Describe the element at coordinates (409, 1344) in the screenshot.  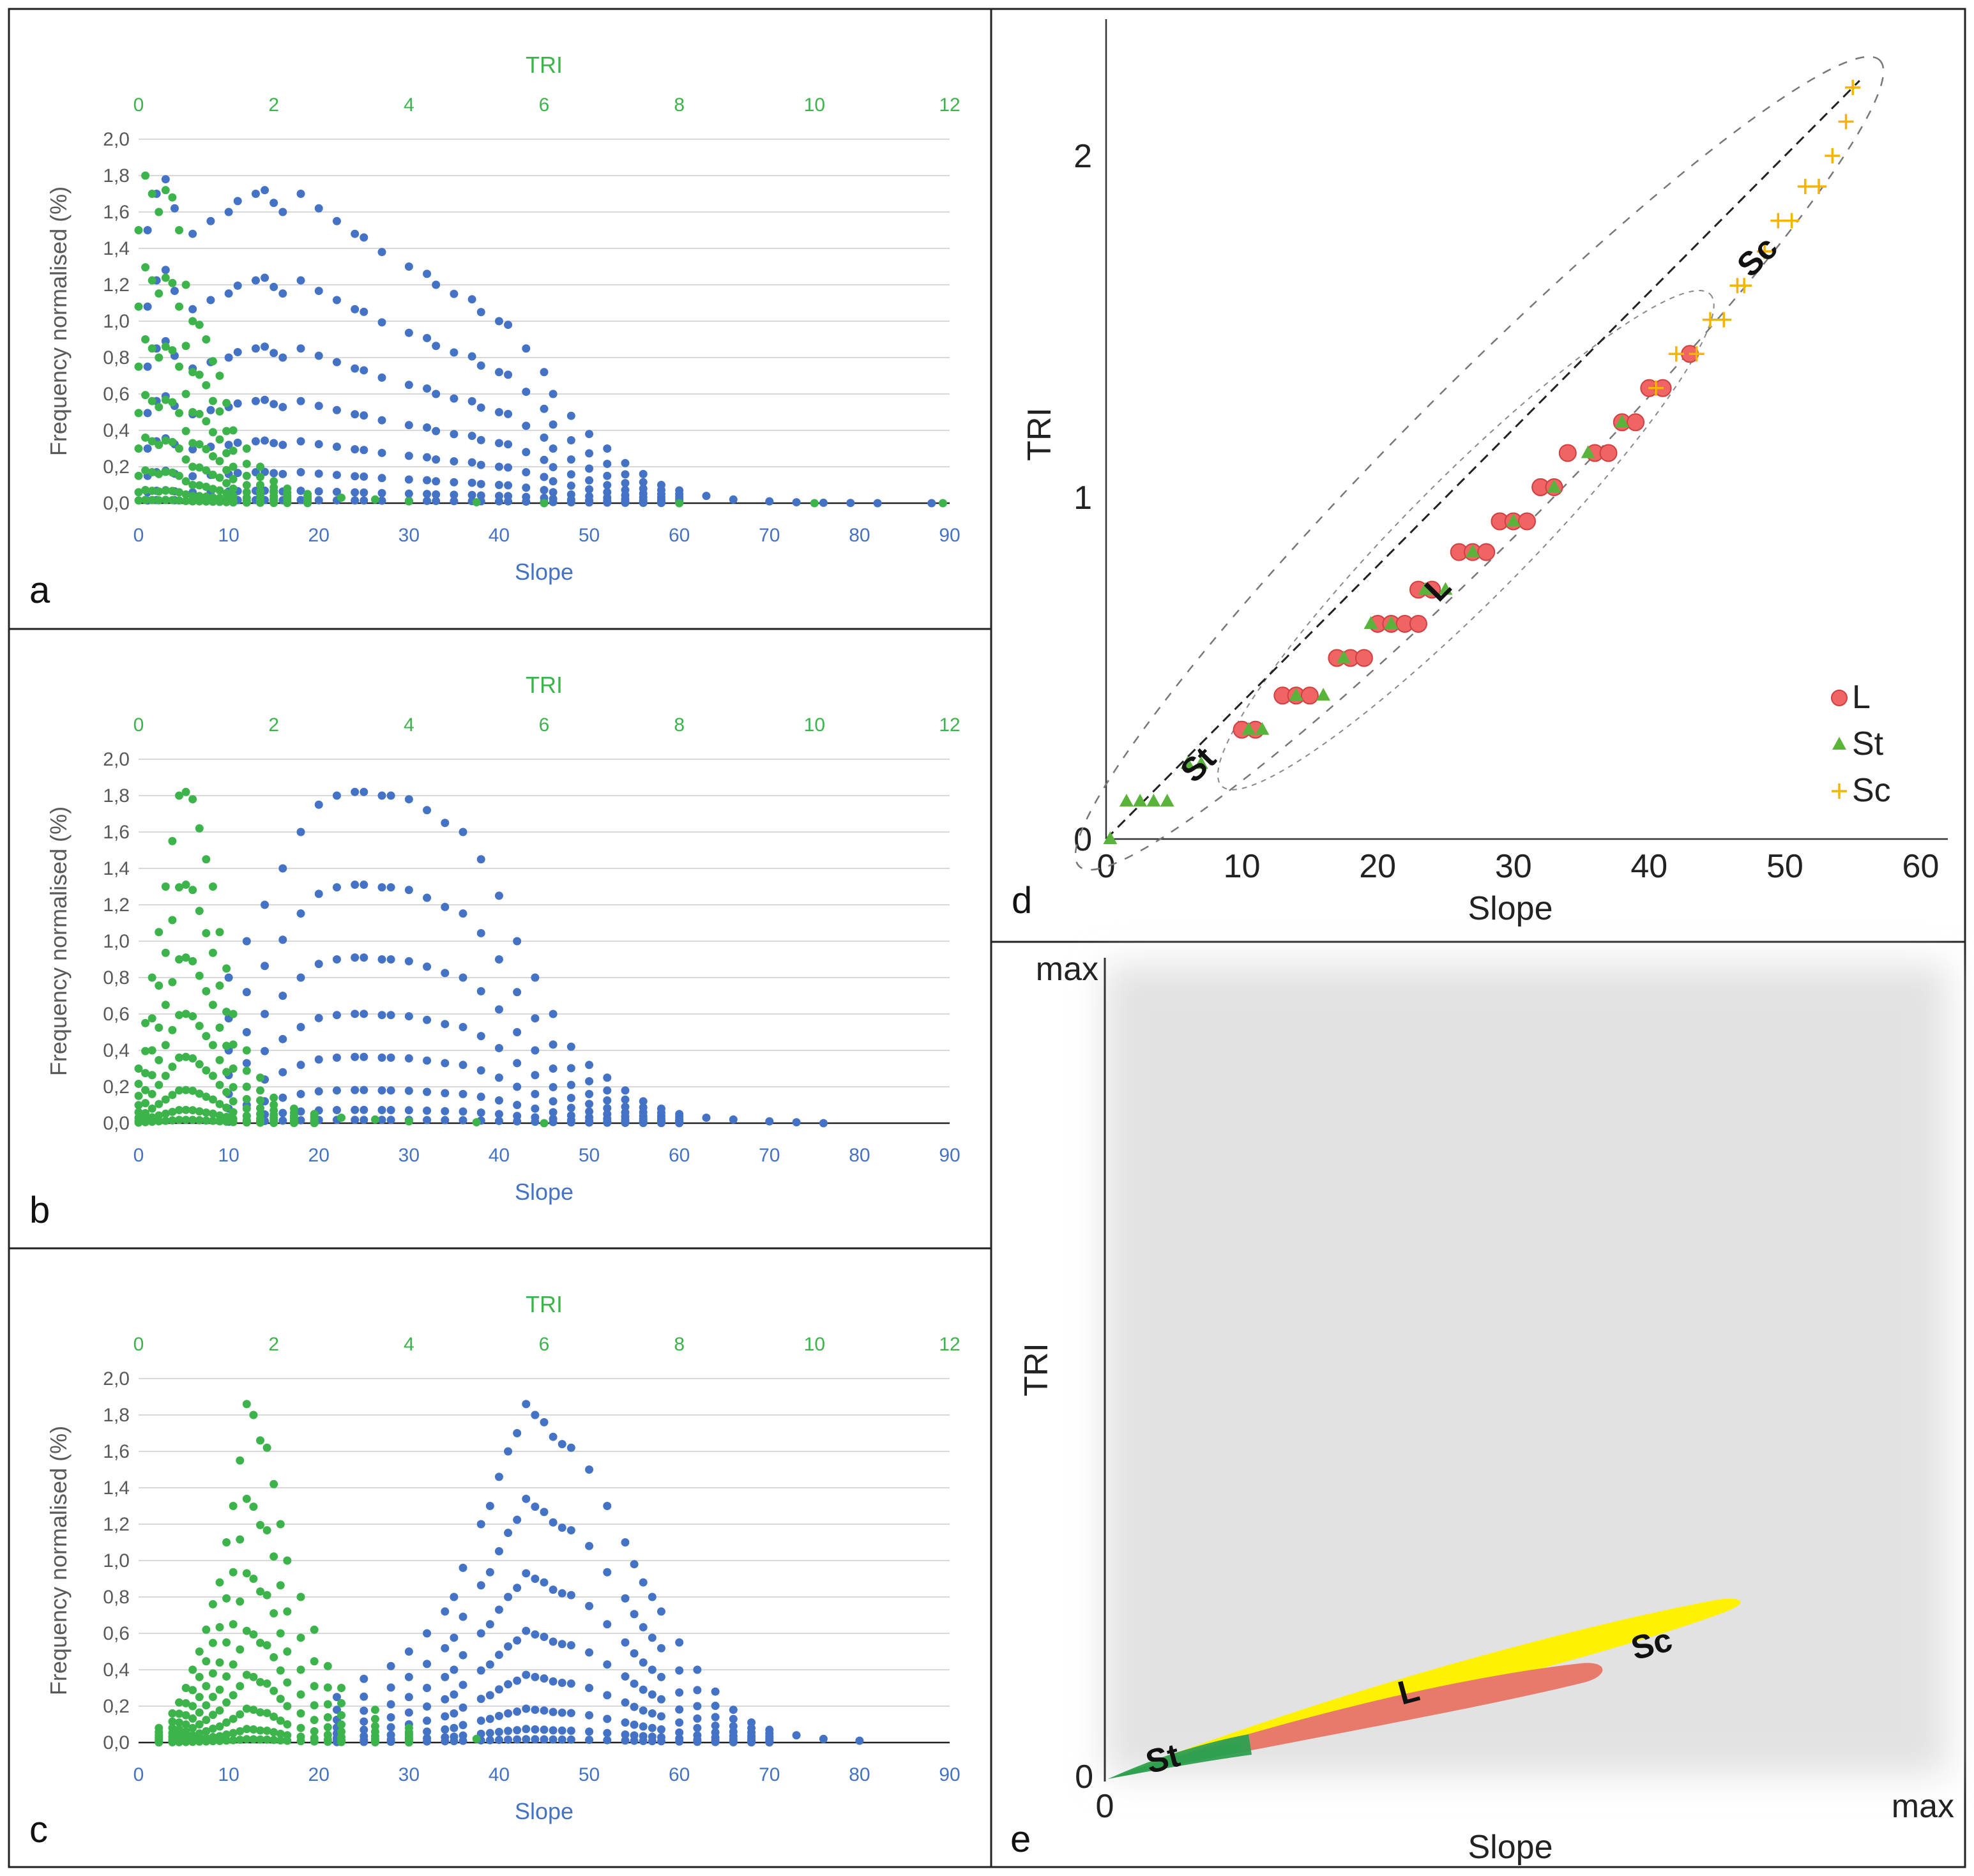
I see `panel-c-x2tick-label: 4` at that location.